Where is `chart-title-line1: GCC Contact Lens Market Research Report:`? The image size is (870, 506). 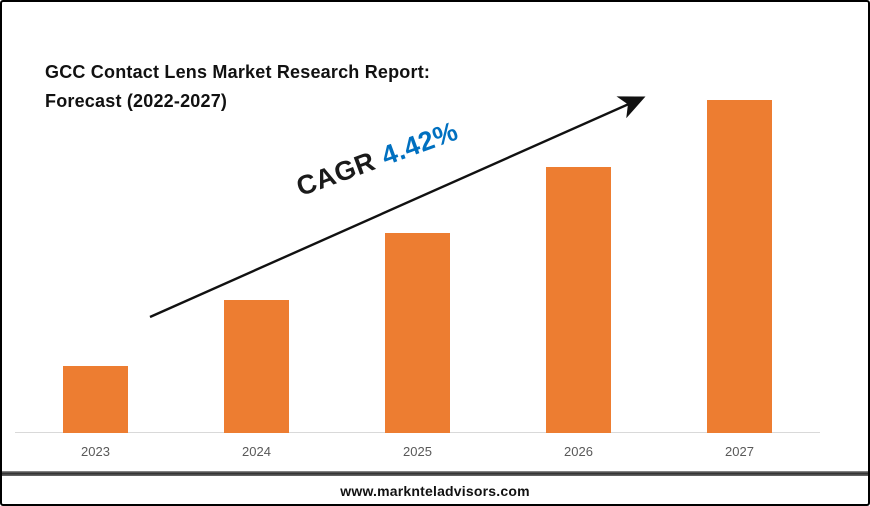 chart-title-line1: GCC Contact Lens Market Research Report: is located at coordinates (238, 72).